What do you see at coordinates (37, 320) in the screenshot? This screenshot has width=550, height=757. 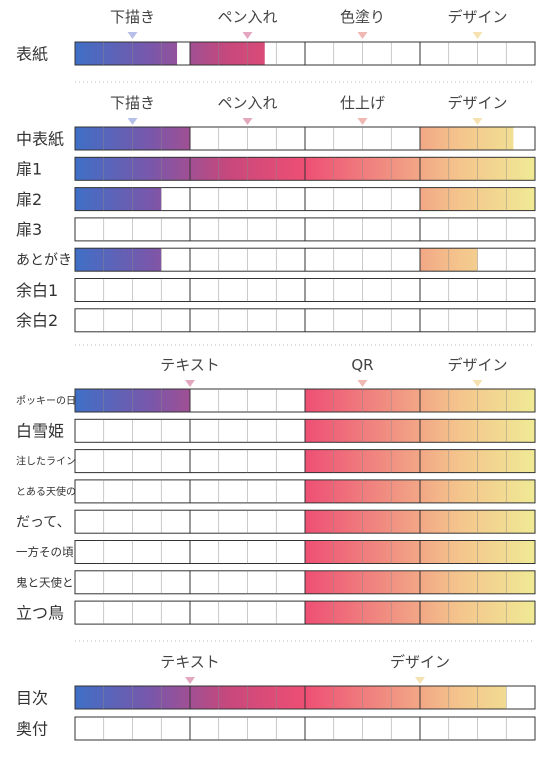 I see `row-label: 余白2` at bounding box center [37, 320].